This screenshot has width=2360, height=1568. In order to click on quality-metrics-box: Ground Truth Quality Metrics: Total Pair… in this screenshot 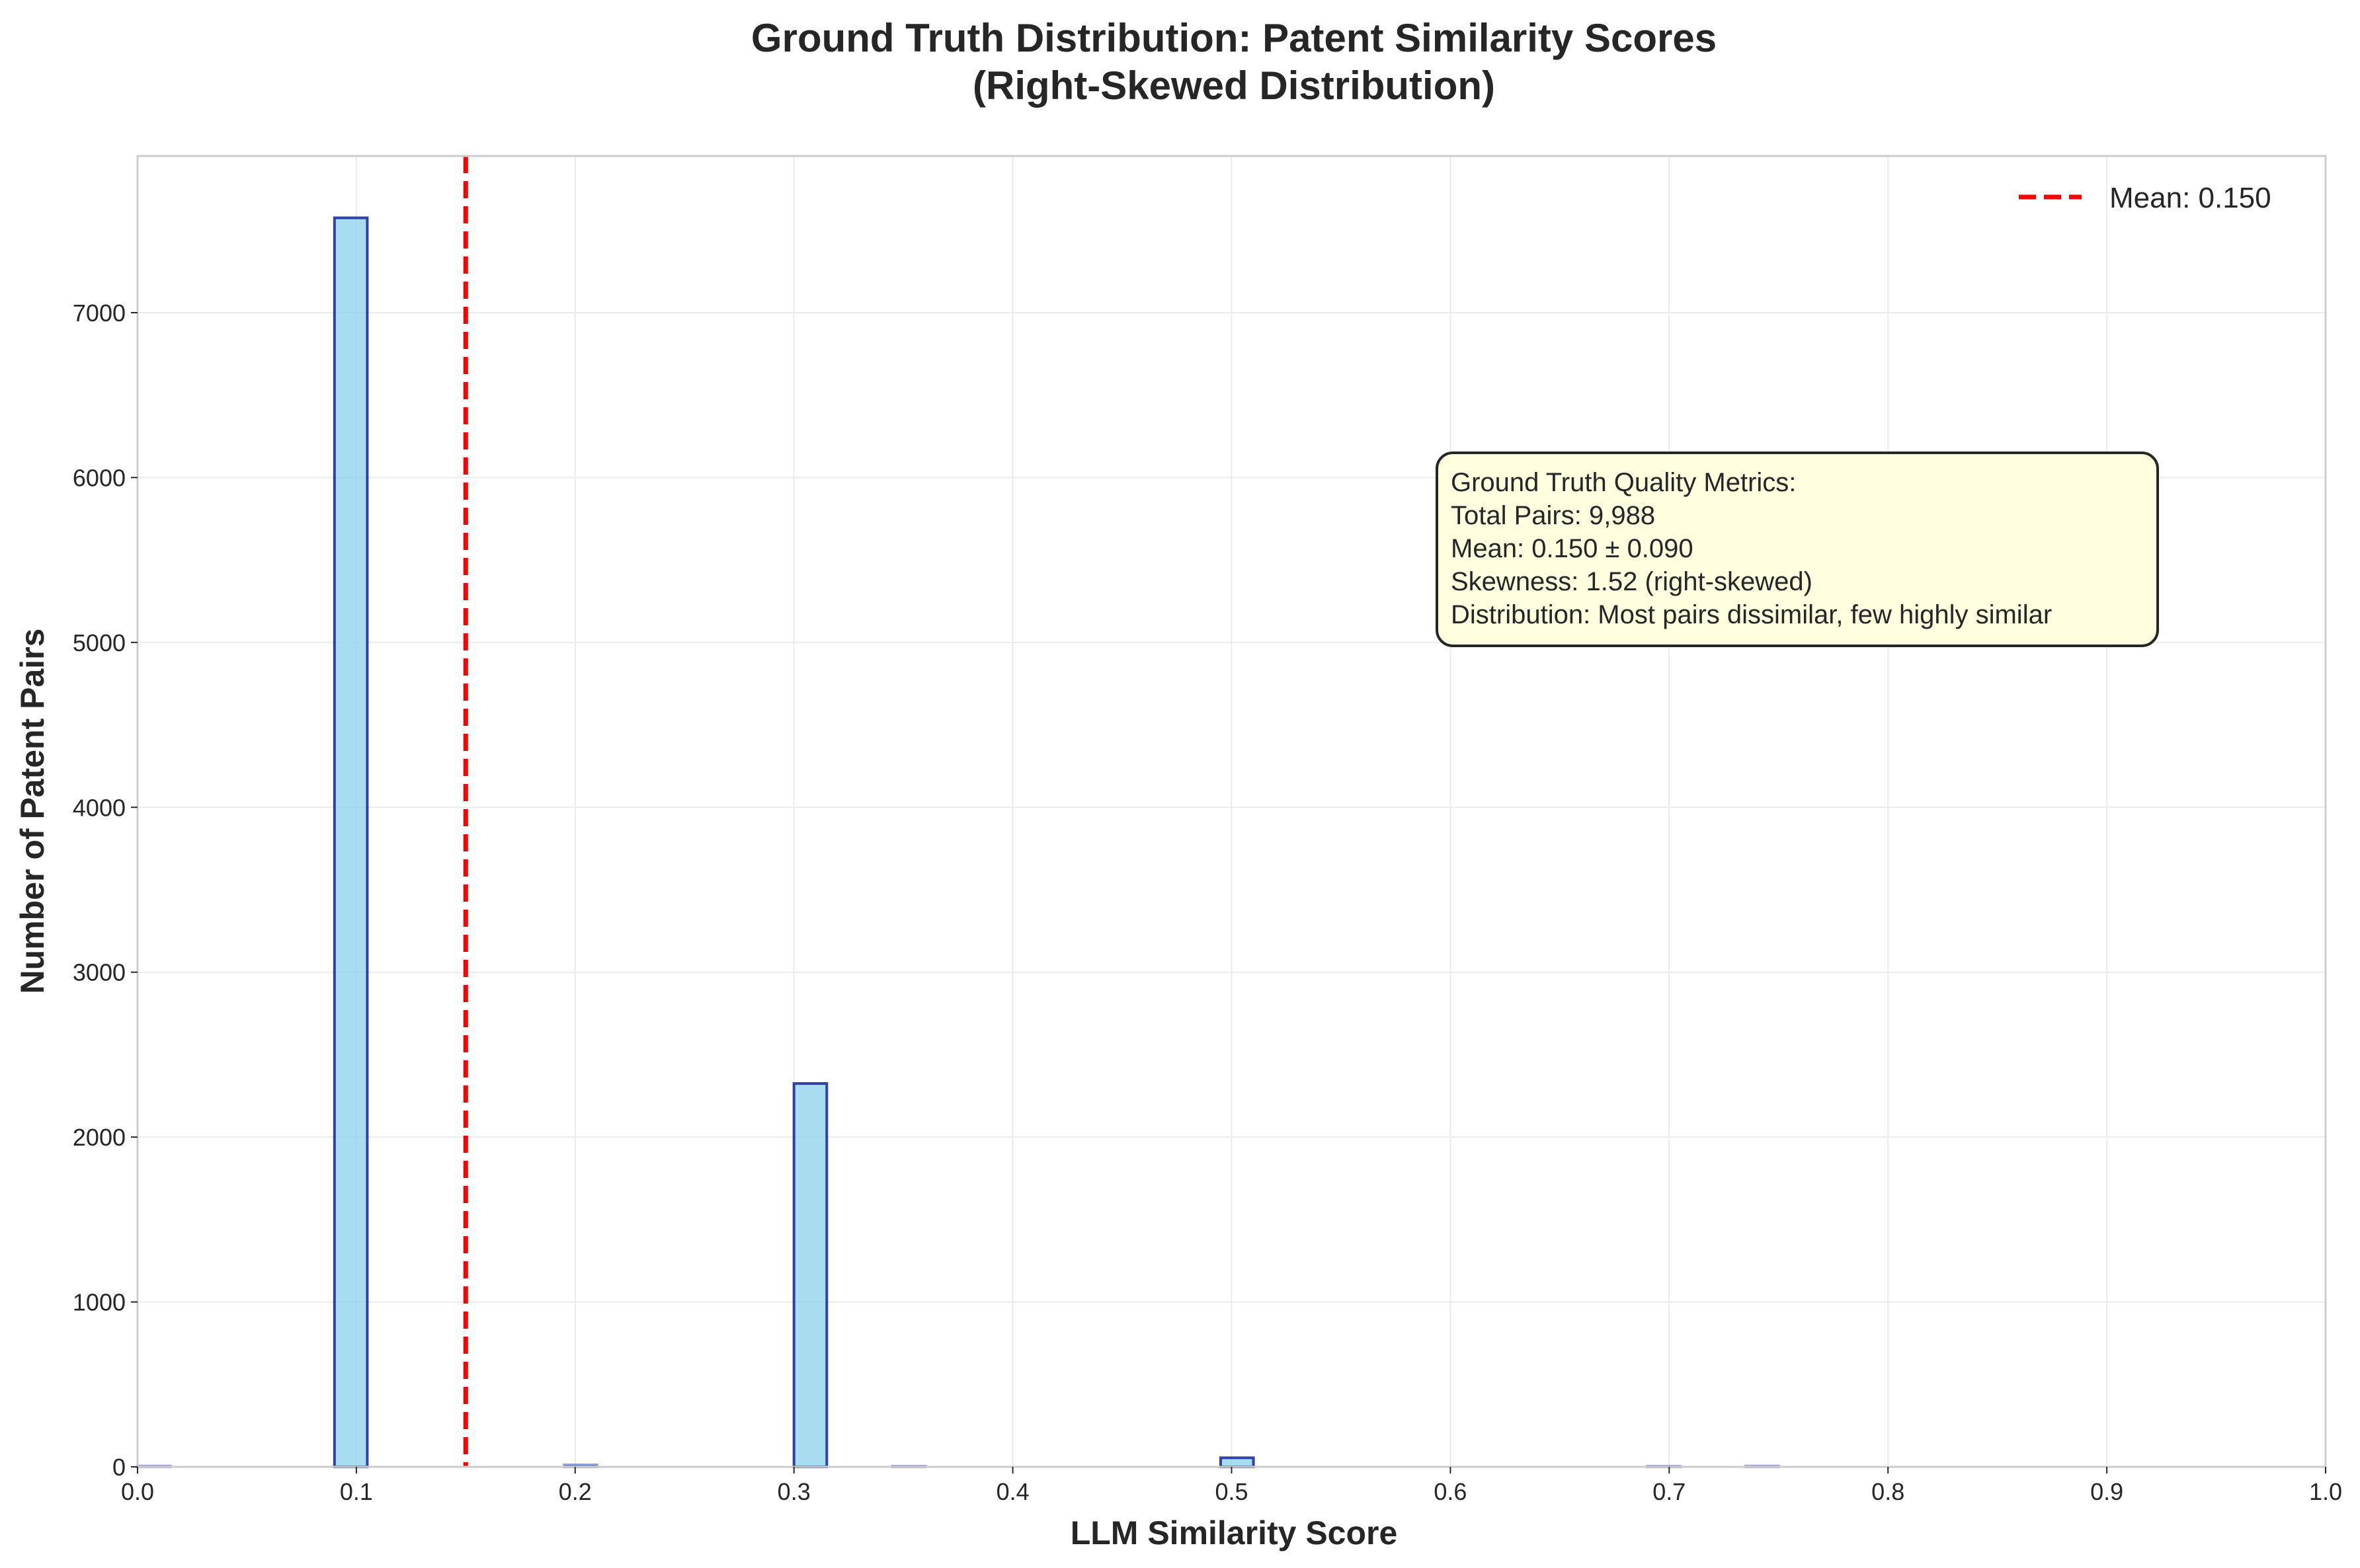, I will do `click(1798, 549)`.